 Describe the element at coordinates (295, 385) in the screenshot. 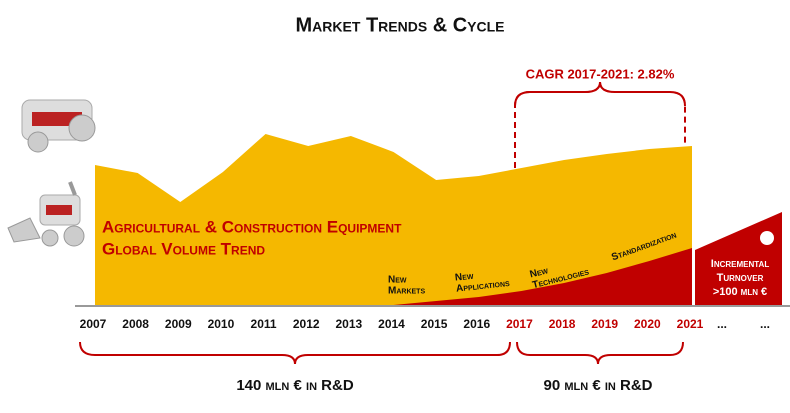

I see `bracket-label: 140 mln € in R&D` at that location.